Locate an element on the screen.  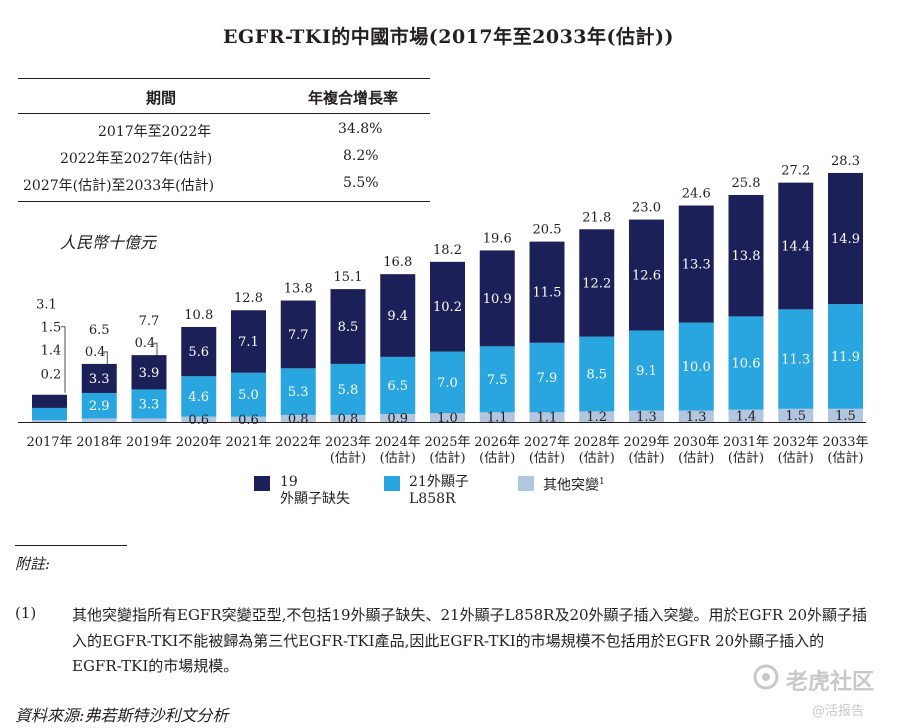
x-tick-sublabel-7: (估計) is located at coordinates (398, 458).